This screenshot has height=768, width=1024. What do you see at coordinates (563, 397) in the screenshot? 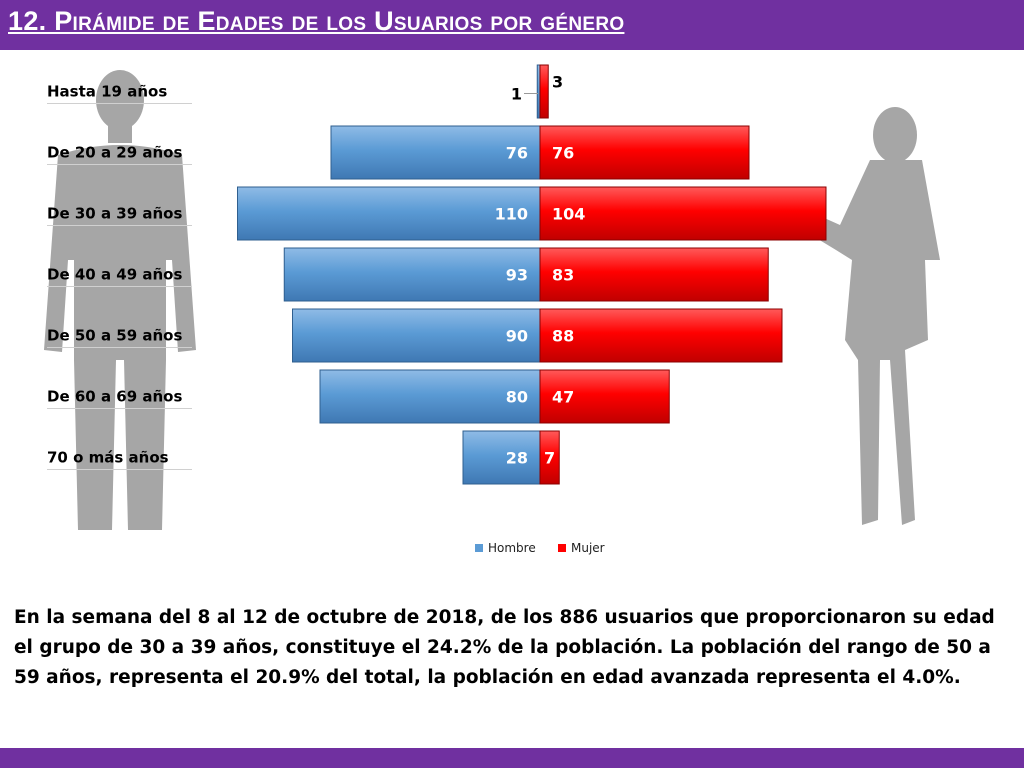
I see `value-label-mujer-de-60-a-69-anos: 47` at bounding box center [563, 397].